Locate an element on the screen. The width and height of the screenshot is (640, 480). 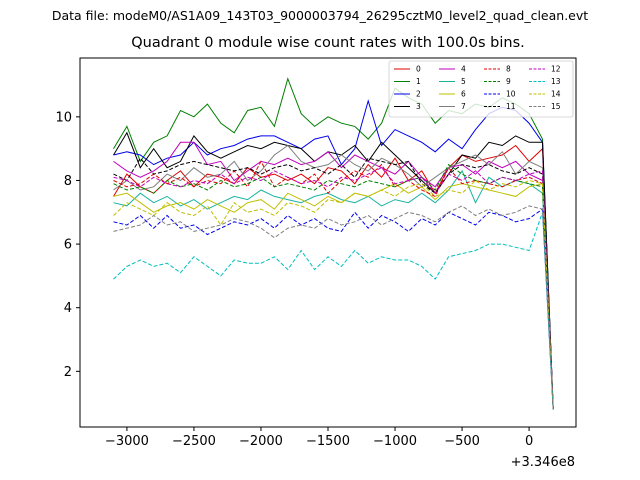
legend-label-5: 5 is located at coordinates (463, 81).